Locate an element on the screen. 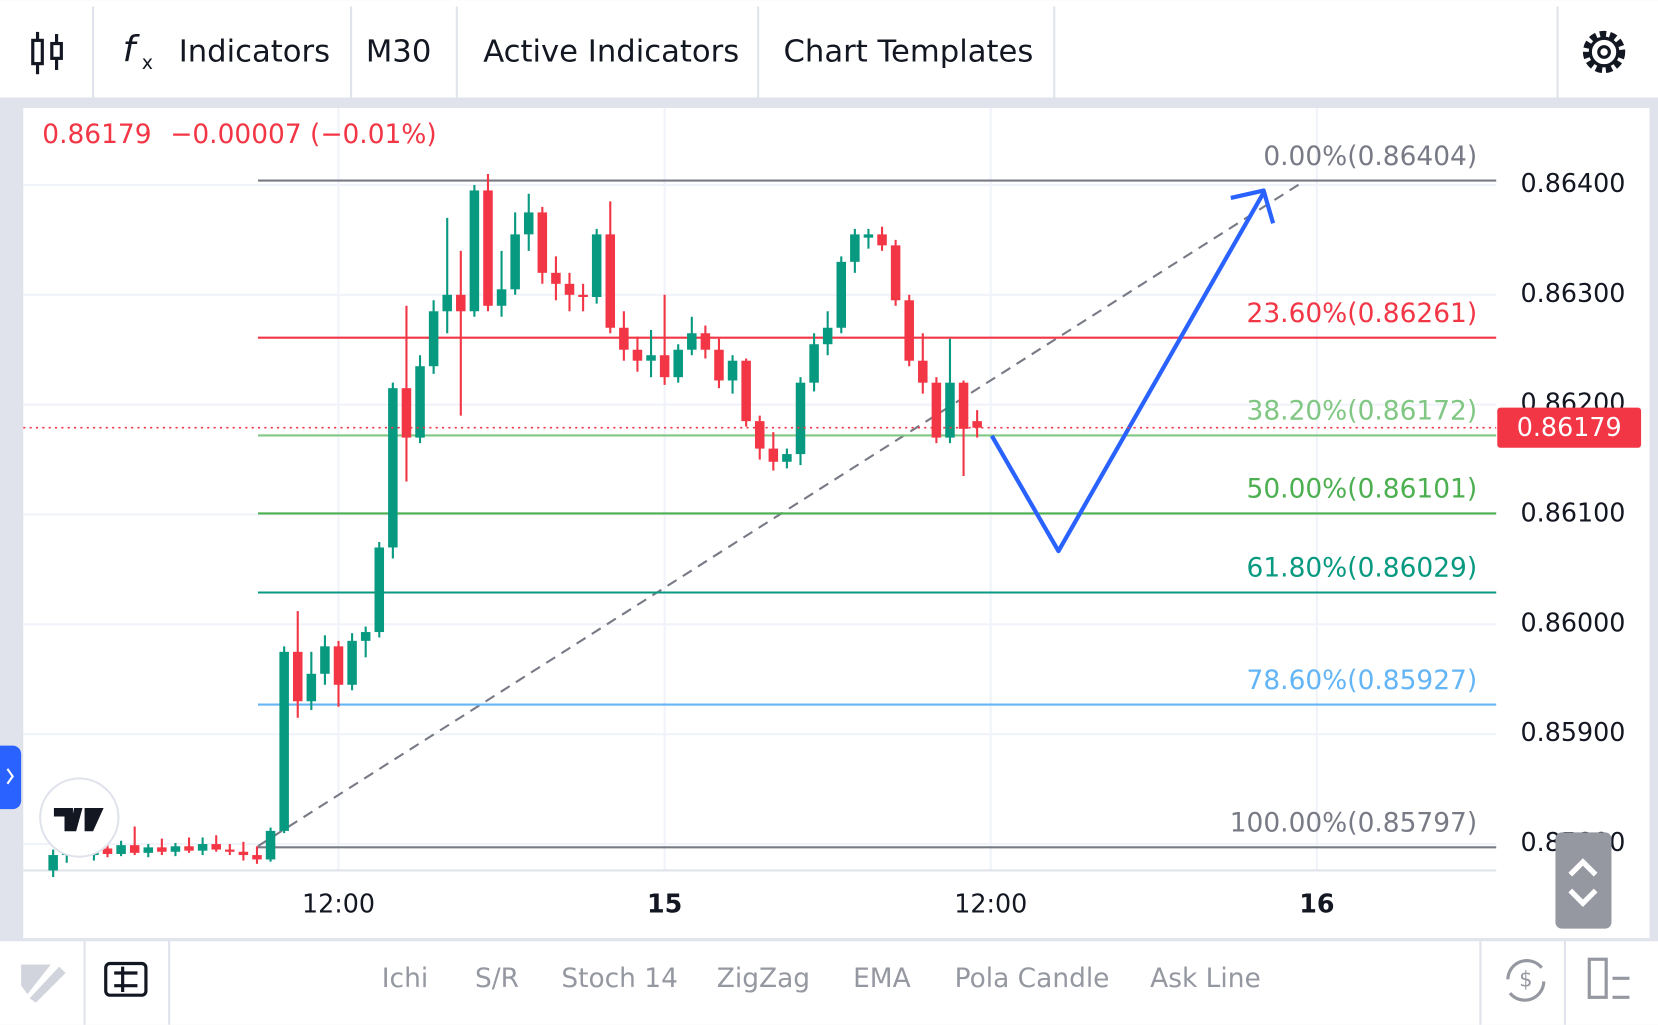  object-tree-button is located at coordinates (126, 979).